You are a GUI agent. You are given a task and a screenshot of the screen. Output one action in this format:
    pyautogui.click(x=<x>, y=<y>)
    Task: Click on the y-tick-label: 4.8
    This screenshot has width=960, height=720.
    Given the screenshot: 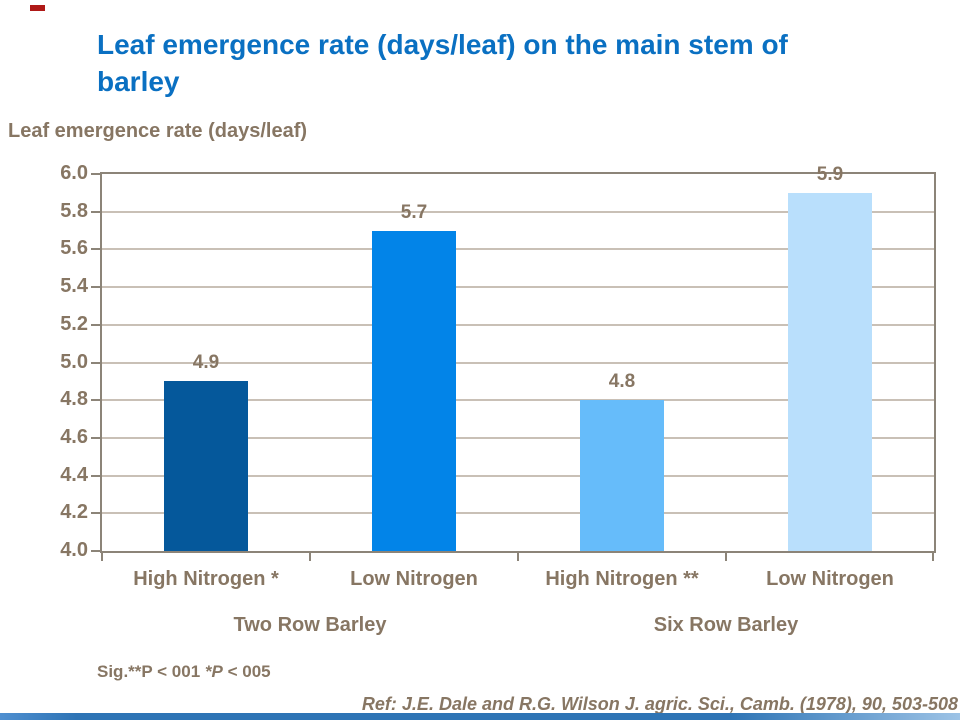 What is the action you would take?
    pyautogui.click(x=74, y=399)
    